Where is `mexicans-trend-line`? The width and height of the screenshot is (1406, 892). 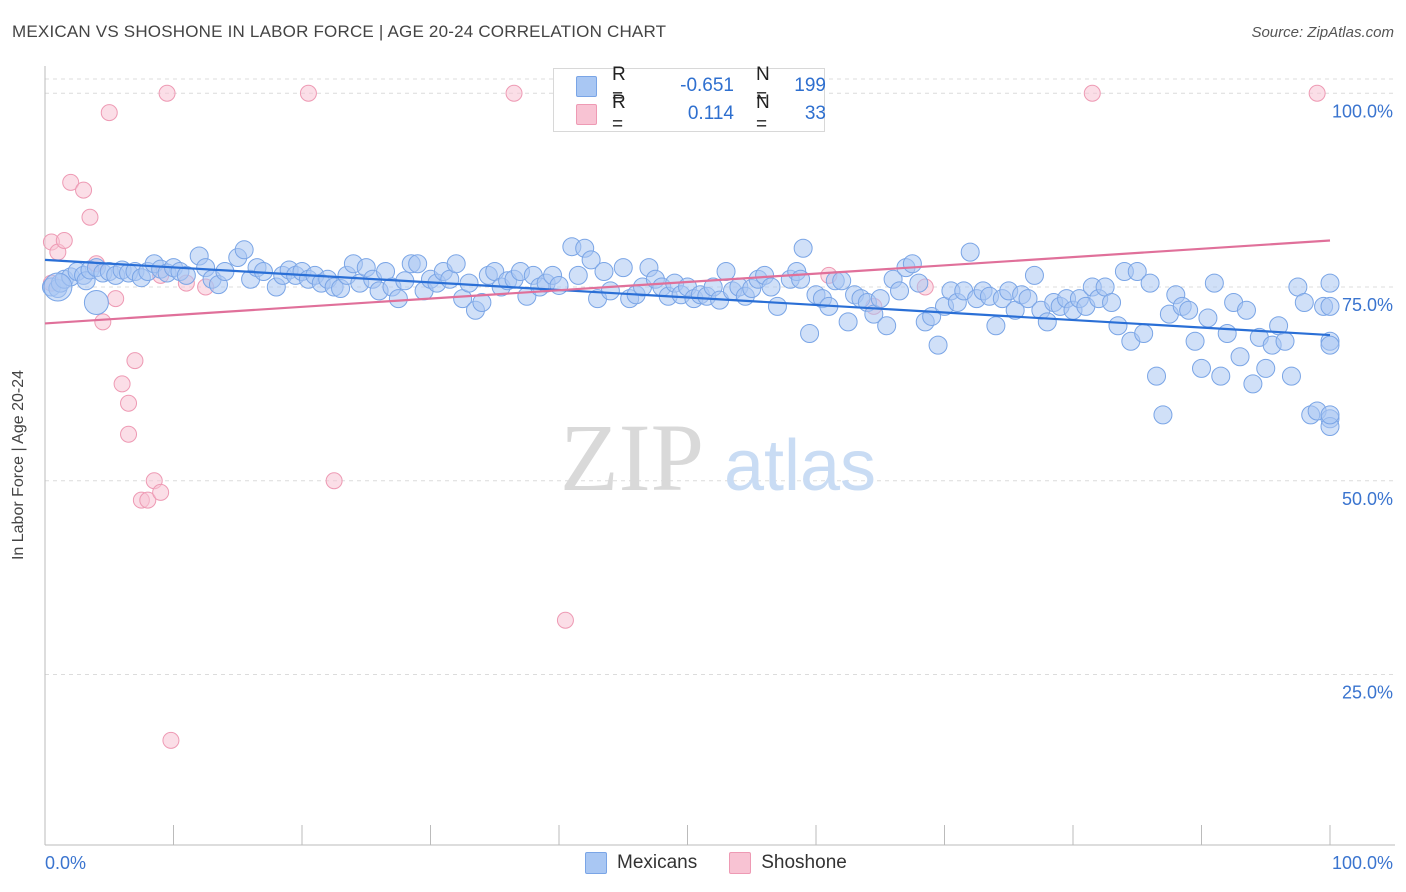 mexicans-trend-line is located at coordinates (687, 297).